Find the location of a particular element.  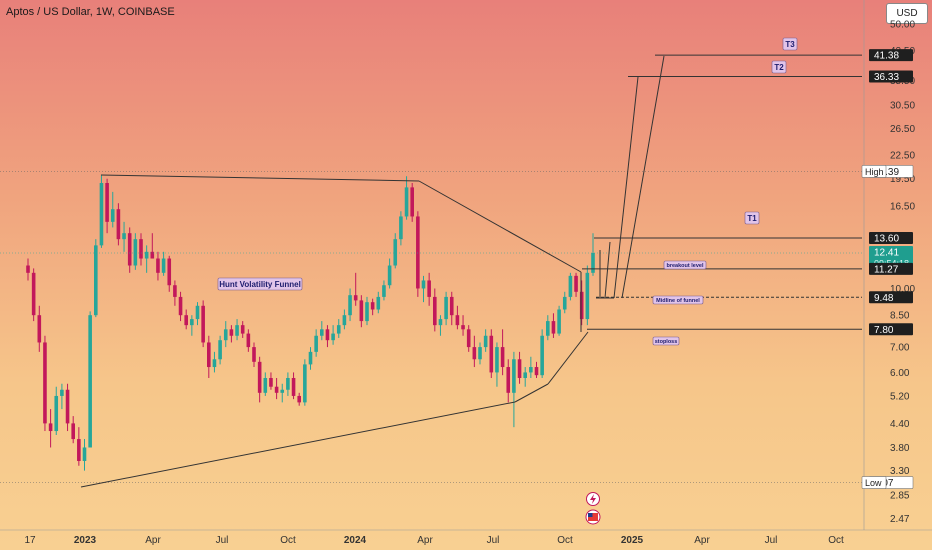

annotation-t3-box is located at coordinates (790, 44).